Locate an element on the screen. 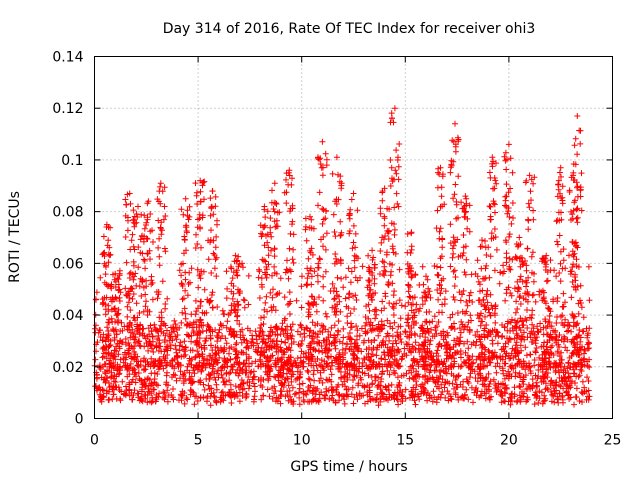 Image resolution: width=640 pixels, height=480 pixels. y-tick-label: 0 is located at coordinates (79, 420).